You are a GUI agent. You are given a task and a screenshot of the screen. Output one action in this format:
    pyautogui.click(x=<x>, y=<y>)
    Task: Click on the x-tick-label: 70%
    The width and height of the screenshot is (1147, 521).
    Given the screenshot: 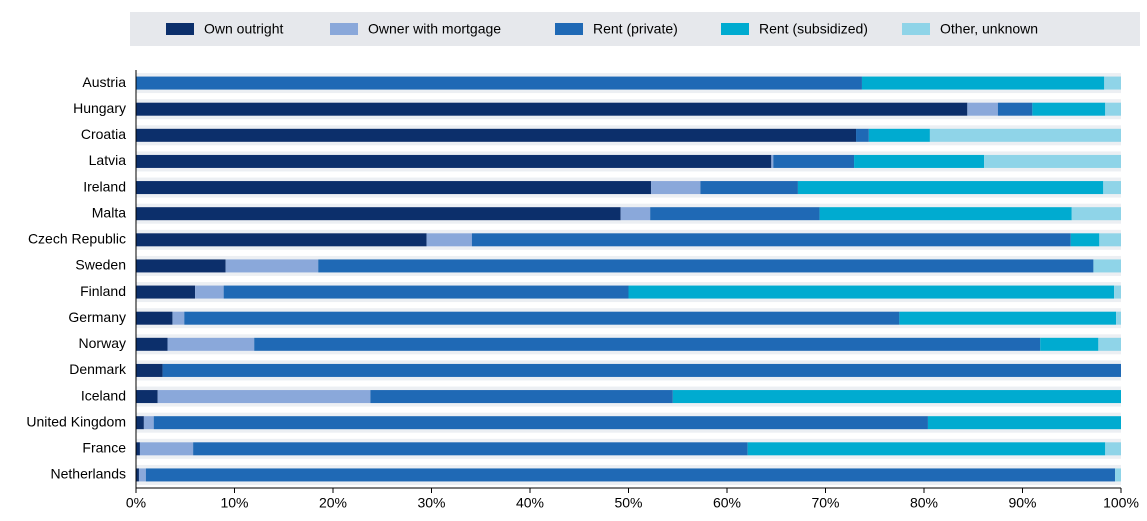 What is the action you would take?
    pyautogui.click(x=825, y=503)
    